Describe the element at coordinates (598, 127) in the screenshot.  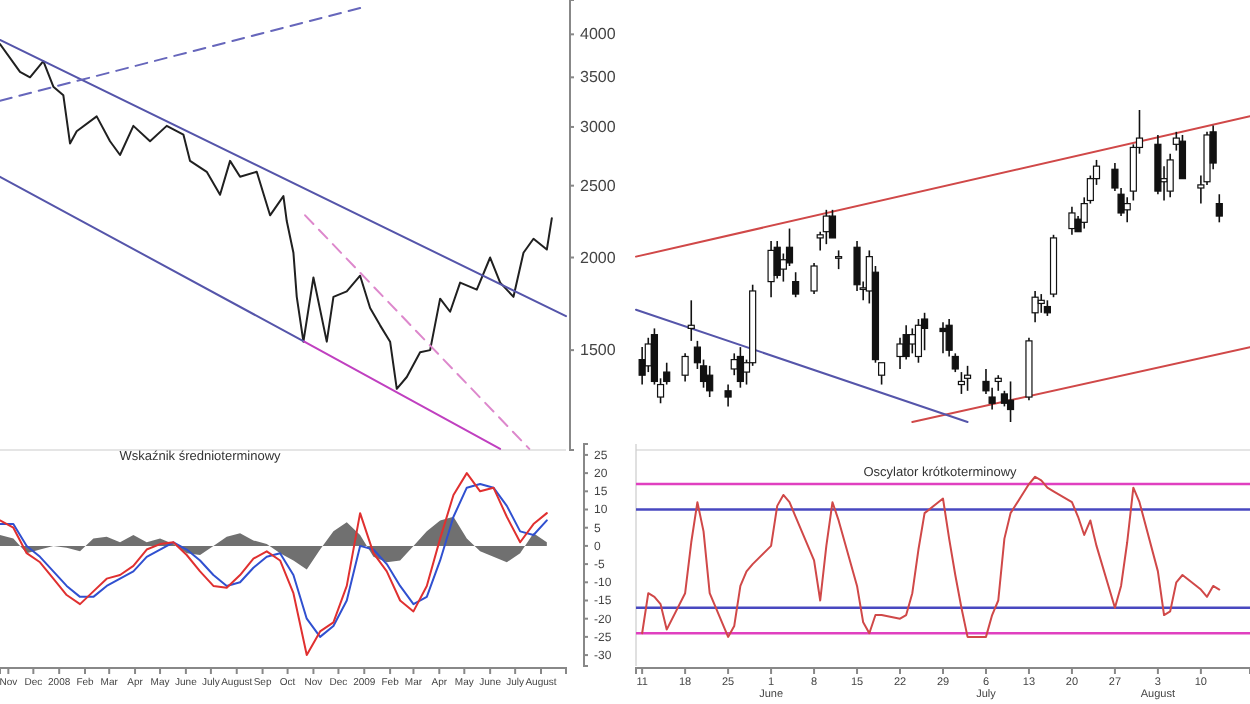
I see `y-tick-label: 3000` at that location.